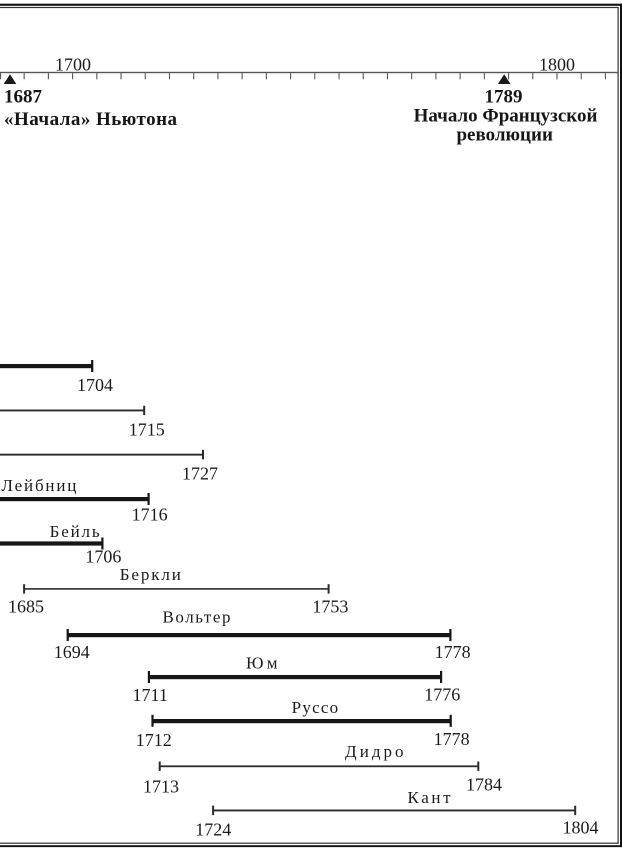  Describe the element at coordinates (75, 531) in the screenshot. I see `svg-text: Бейль` at that location.